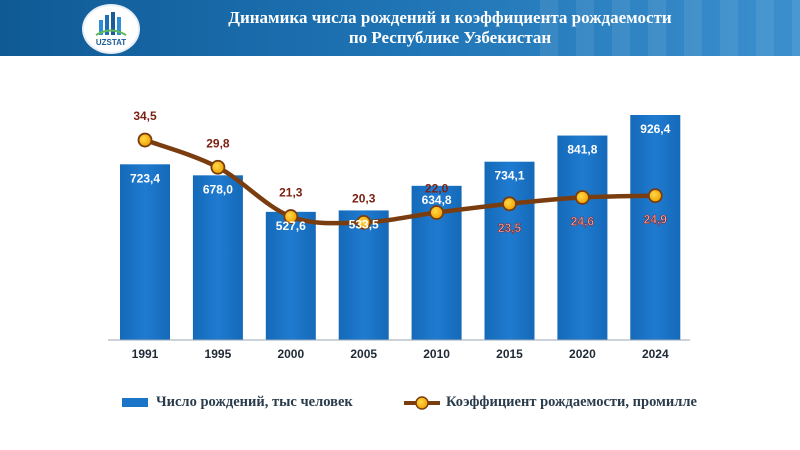 The height and width of the screenshot is (450, 800). What do you see at coordinates (218, 189) in the screenshot?
I see `bar-value-label: 678,0` at bounding box center [218, 189].